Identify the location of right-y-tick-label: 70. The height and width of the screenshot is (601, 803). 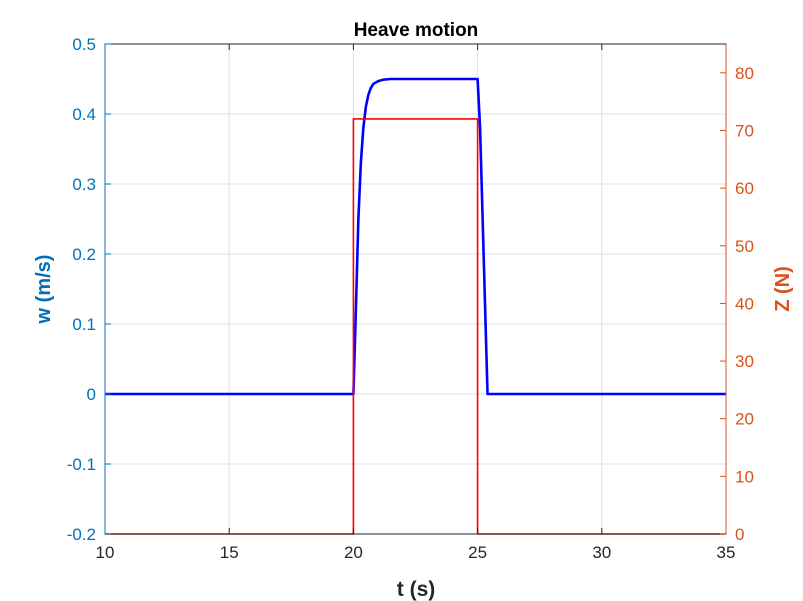
(744, 130).